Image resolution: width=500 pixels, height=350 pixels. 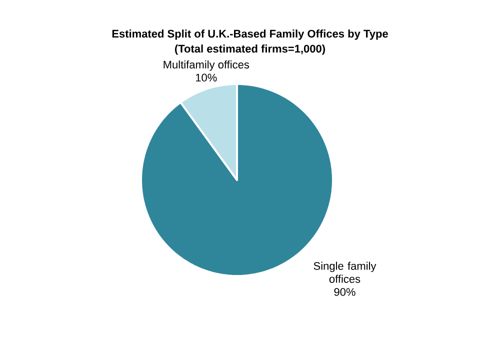 I want to click on slice-label: Multifamily offices, so click(x=207, y=65).